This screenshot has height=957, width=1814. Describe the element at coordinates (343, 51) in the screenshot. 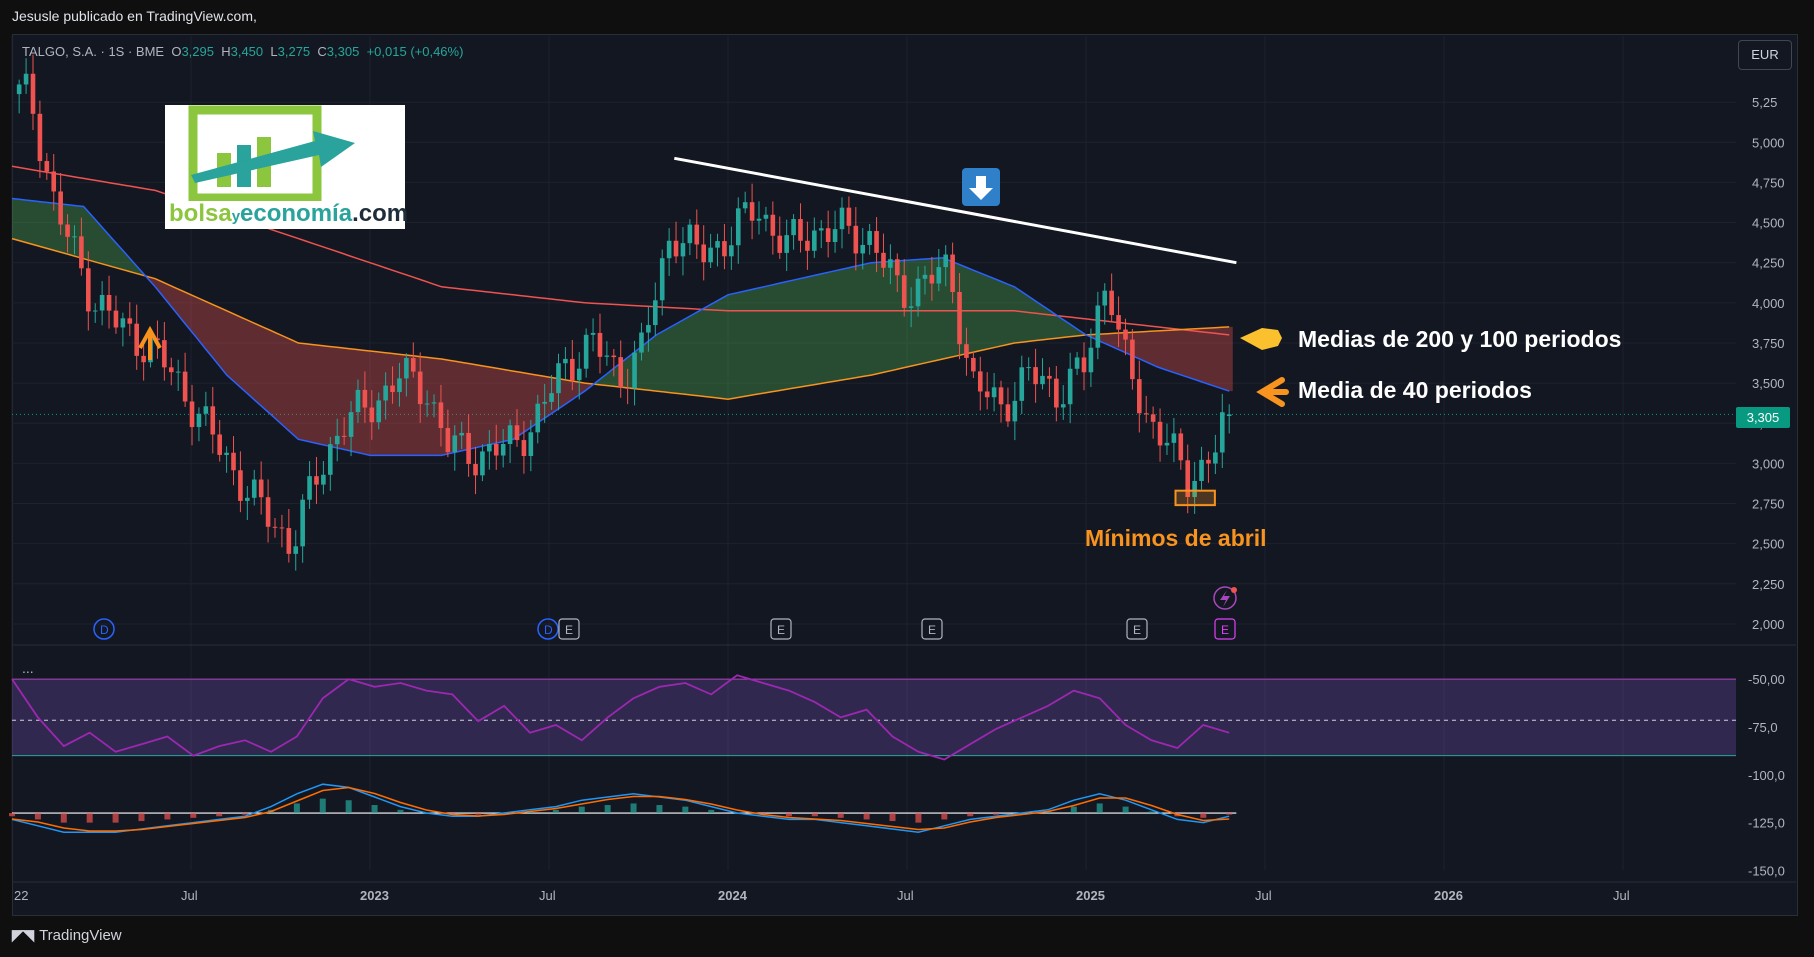

I see `close-value: 3,305` at that location.